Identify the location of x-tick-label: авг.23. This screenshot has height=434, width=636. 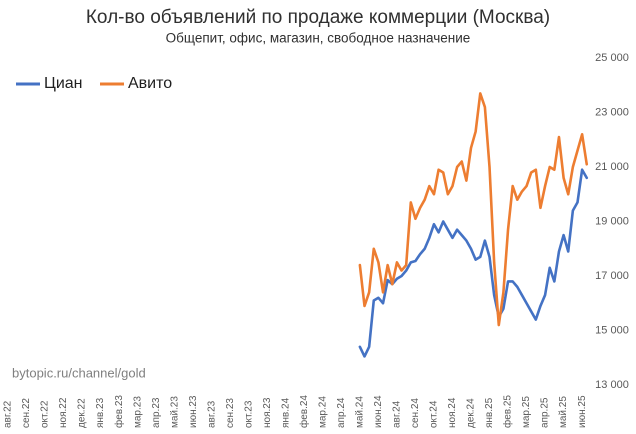
(211, 414).